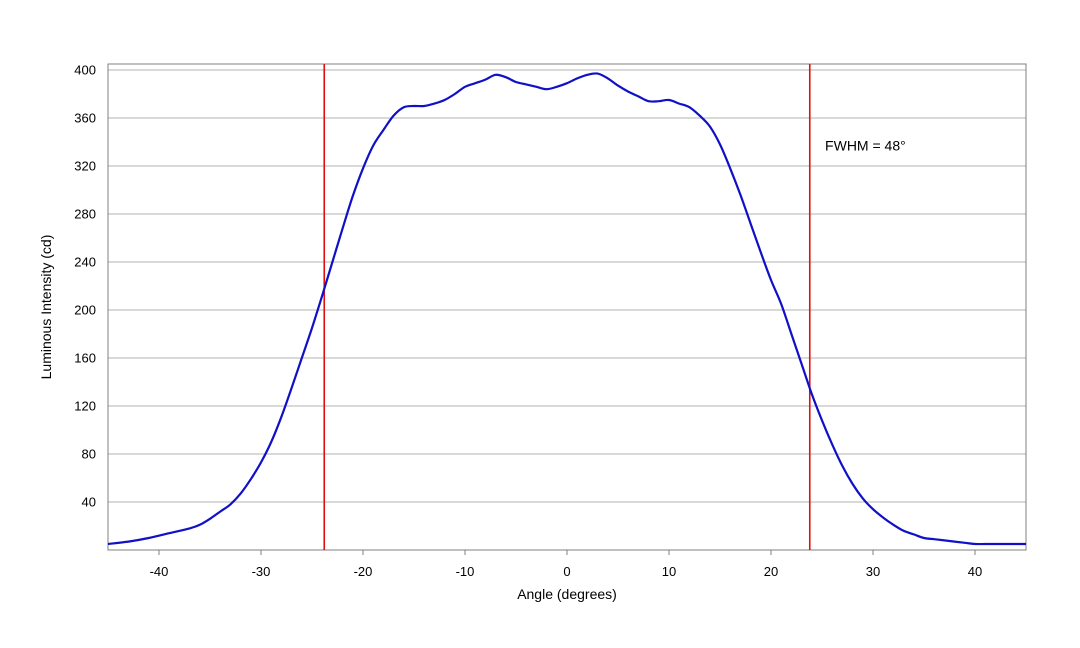 The image size is (1080, 648). Describe the element at coordinates (89, 502) in the screenshot. I see `y-tick-label: 40` at that location.